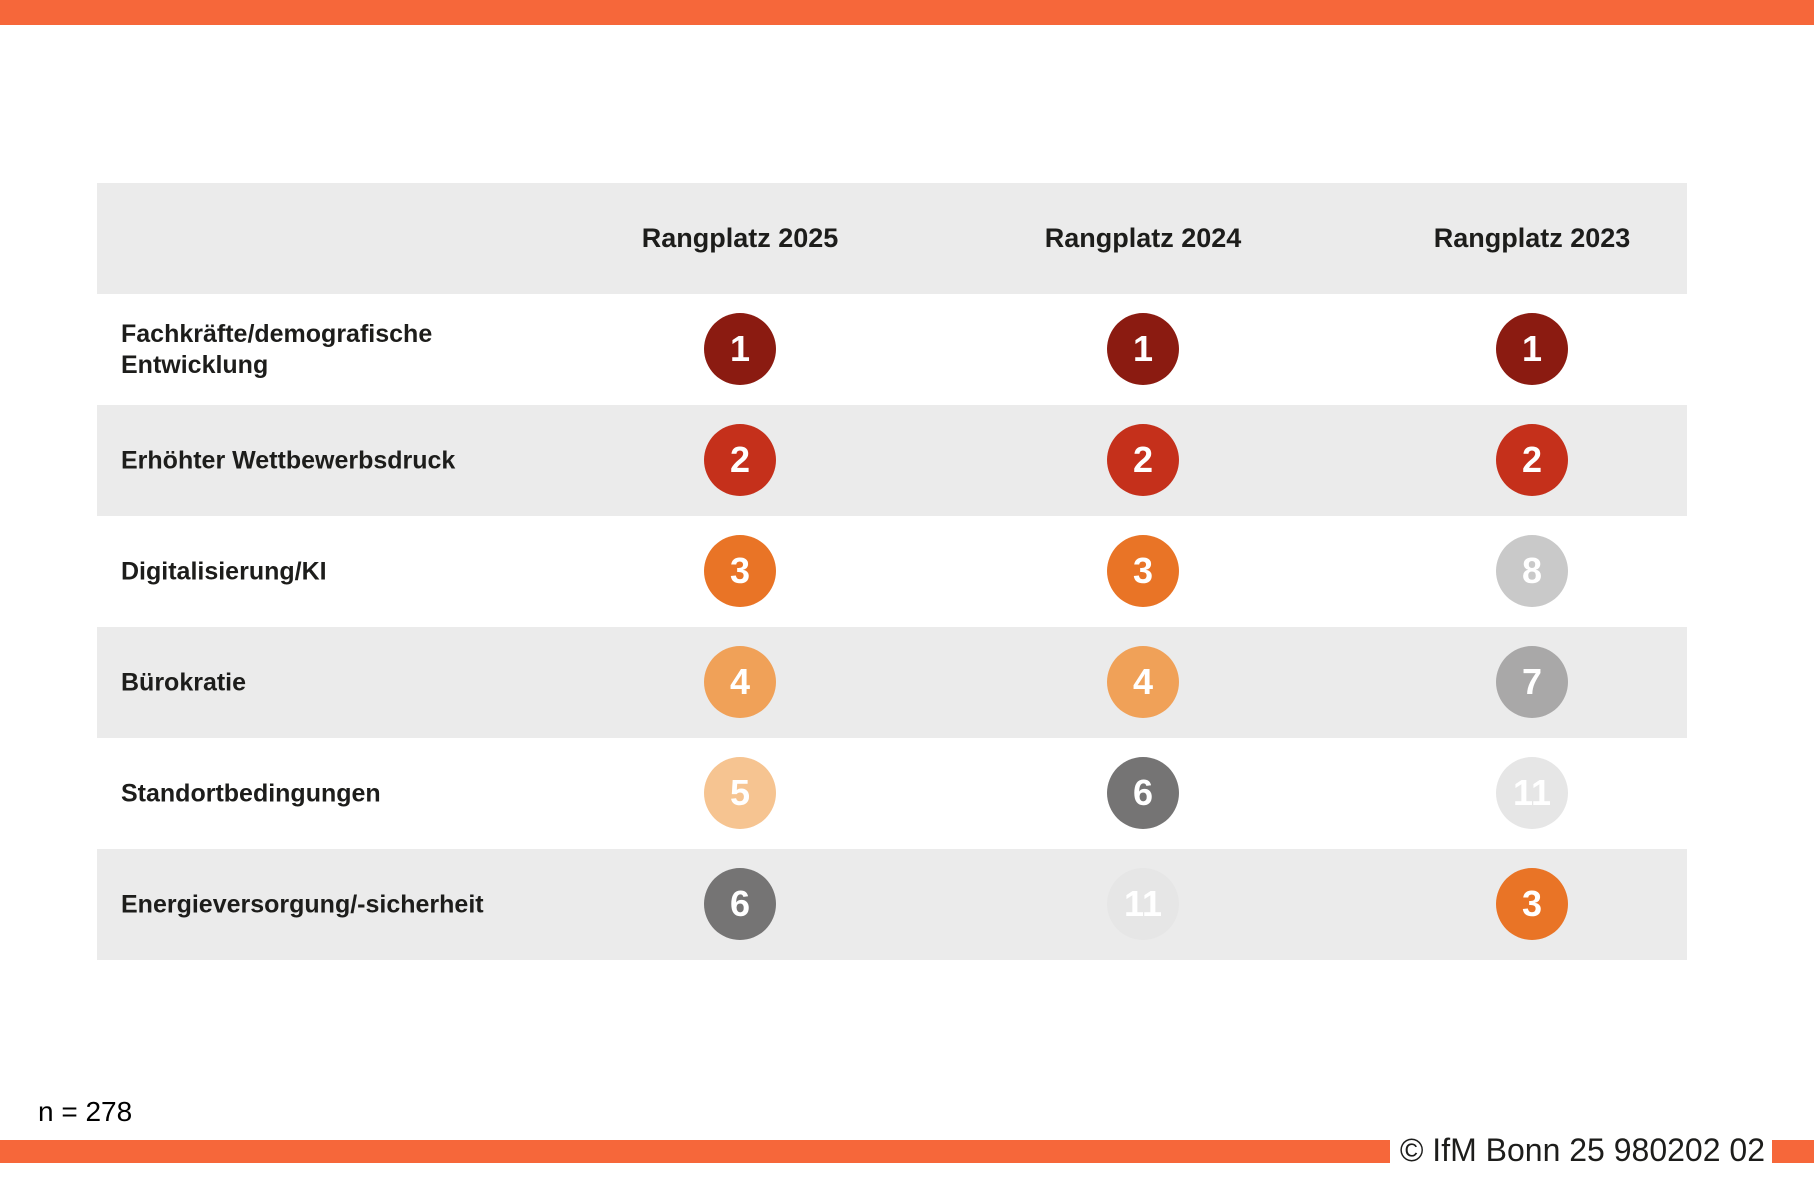 This screenshot has height=1178, width=1814. Describe the element at coordinates (85, 1111) in the screenshot. I see `sample-size-note: n = 278` at that location.